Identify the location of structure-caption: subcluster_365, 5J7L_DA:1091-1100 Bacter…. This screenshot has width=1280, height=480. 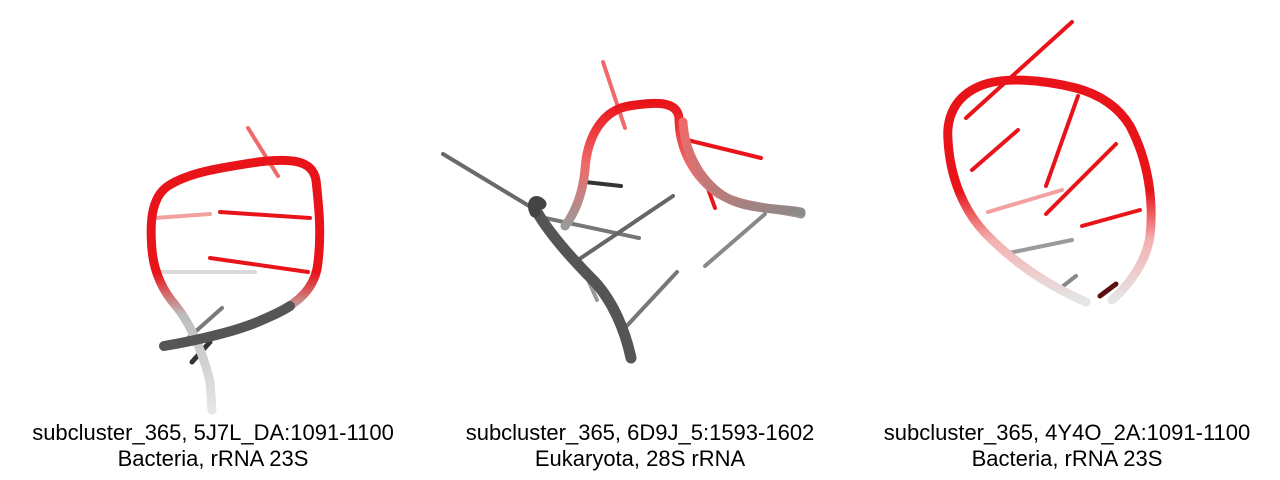
(213, 446).